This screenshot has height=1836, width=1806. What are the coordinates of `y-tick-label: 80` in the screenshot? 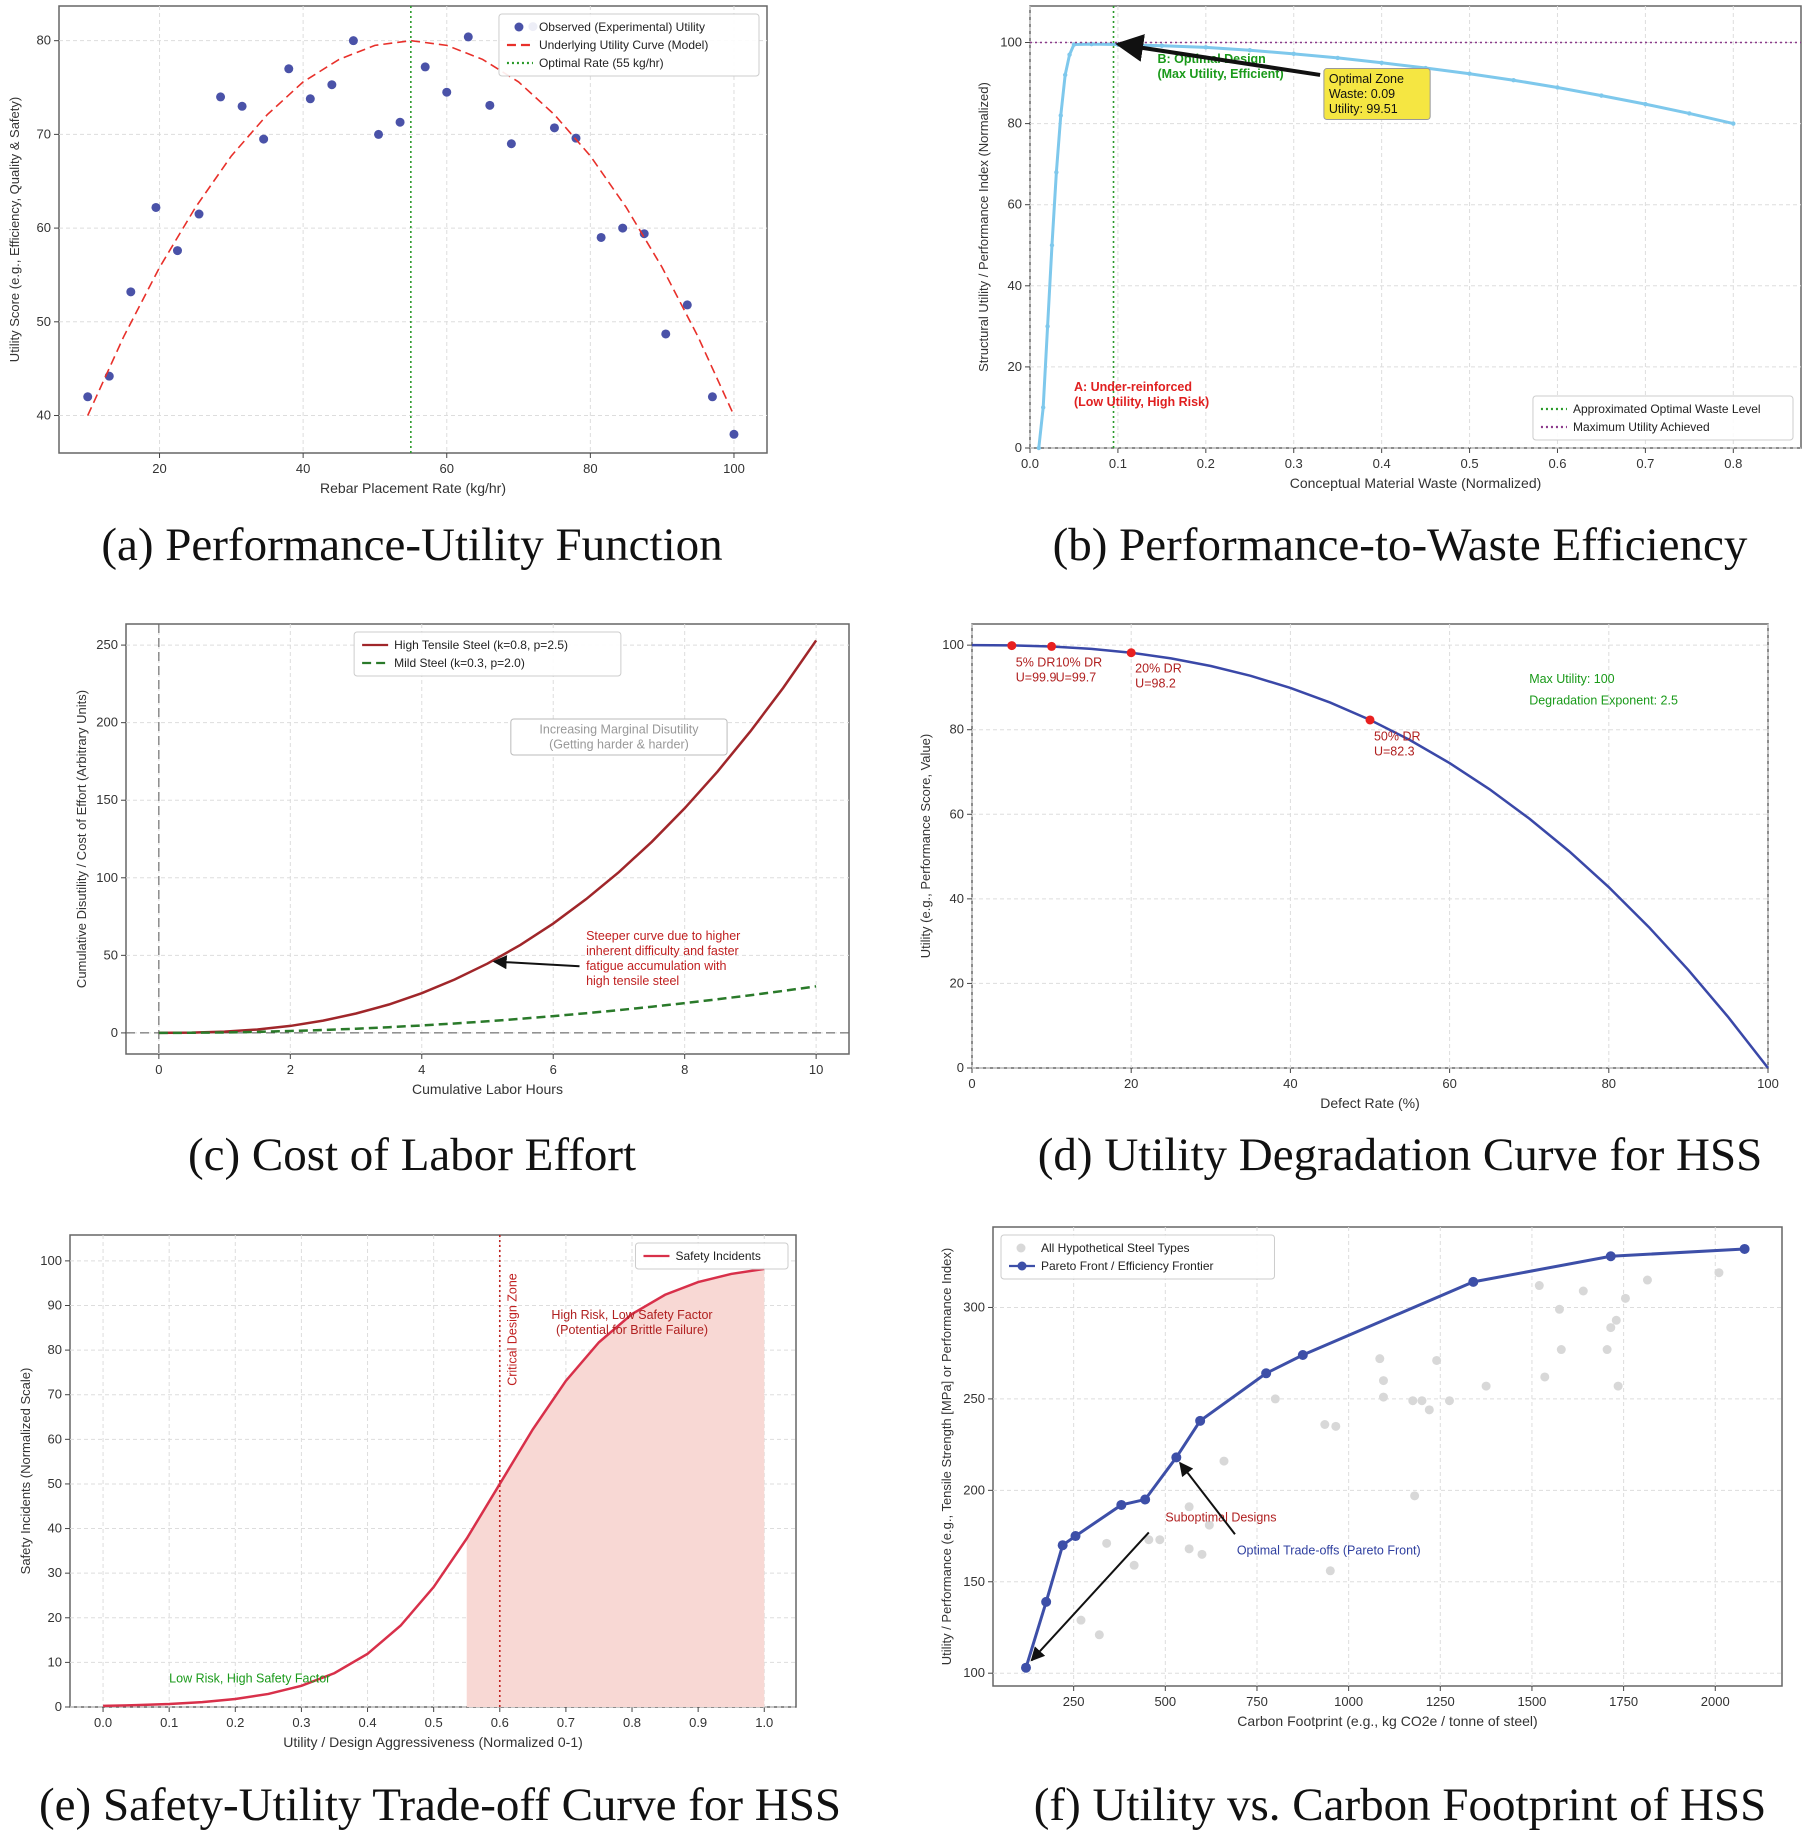 It's located at (1015, 123).